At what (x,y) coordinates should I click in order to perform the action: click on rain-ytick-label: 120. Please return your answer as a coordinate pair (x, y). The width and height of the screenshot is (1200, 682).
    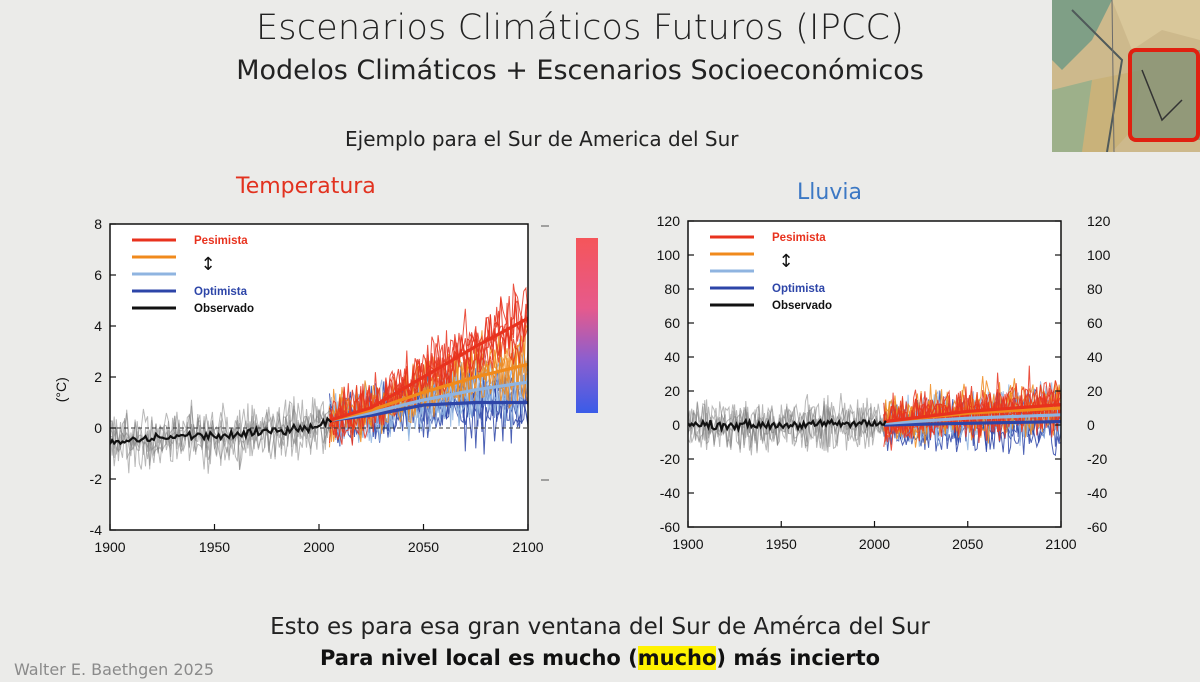
    Looking at the image, I should click on (669, 221).